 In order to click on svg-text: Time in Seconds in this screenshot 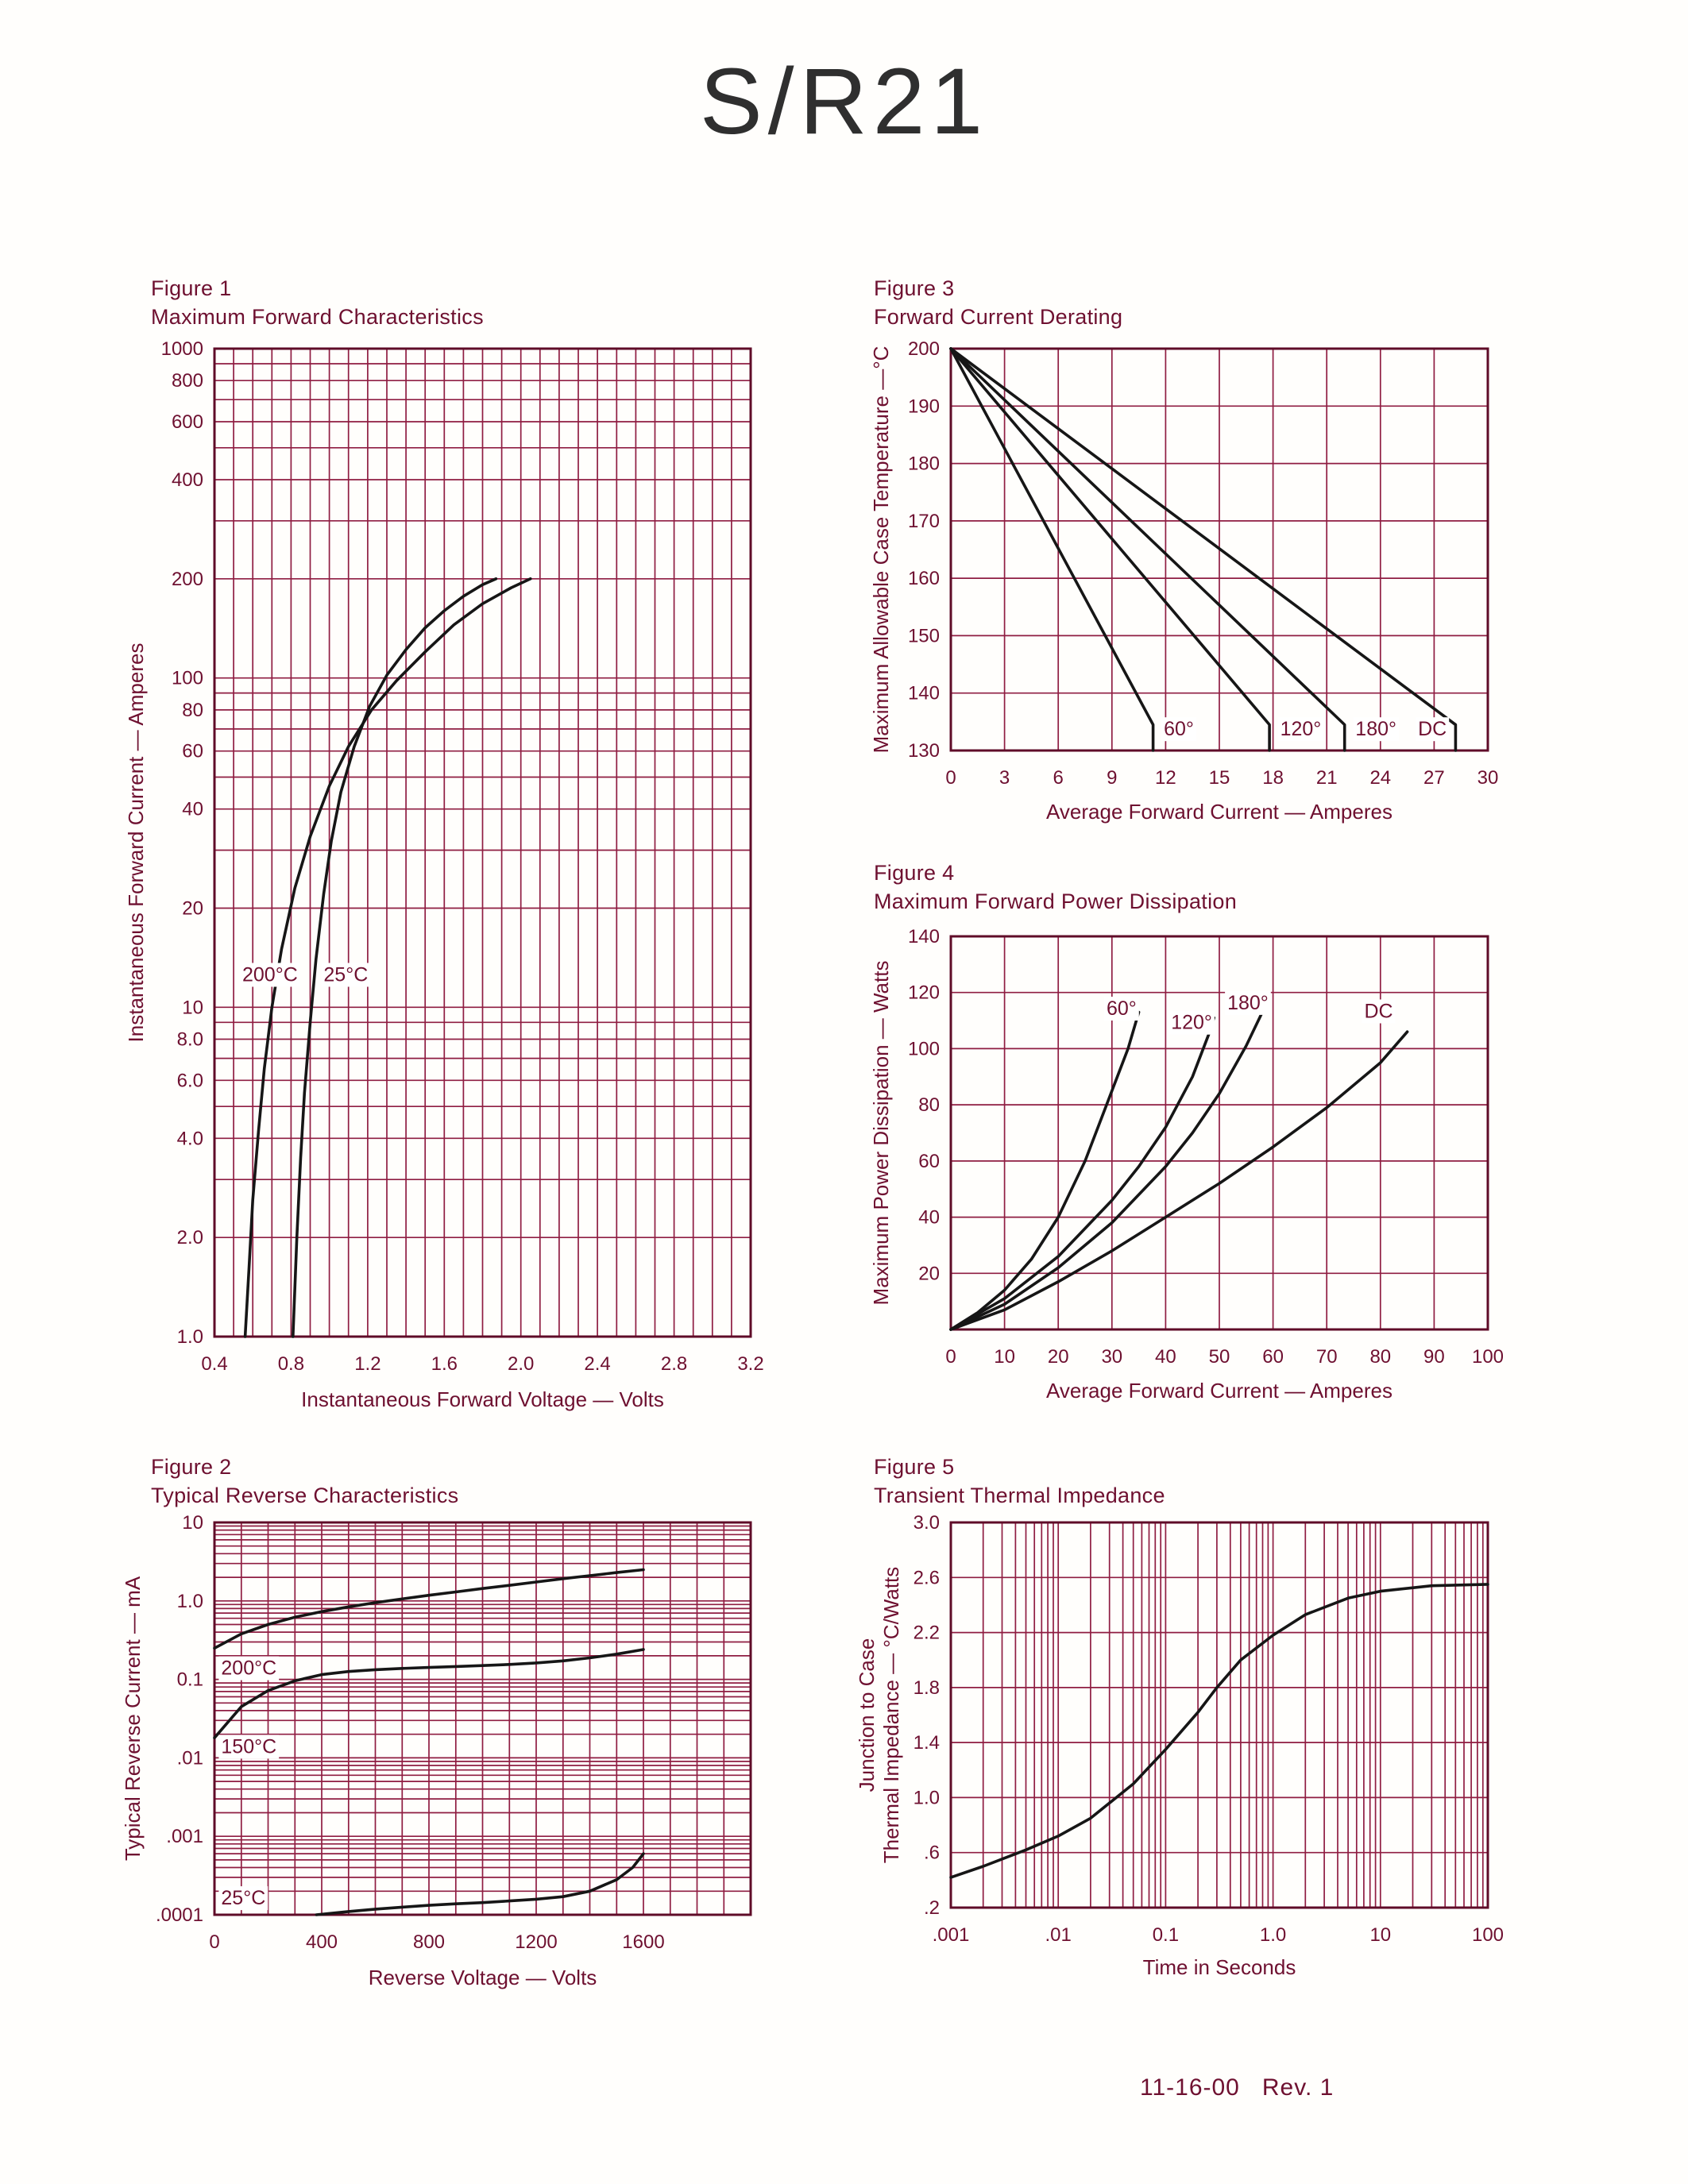, I will do `click(1219, 1967)`.